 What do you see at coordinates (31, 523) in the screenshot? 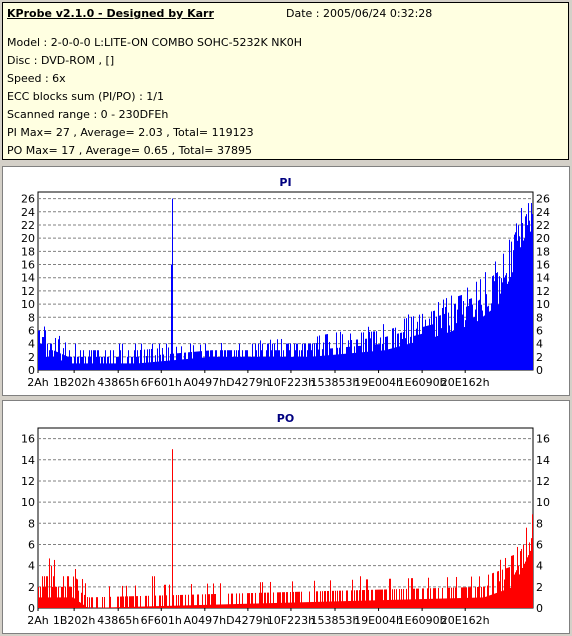
I see `y-tick-label-left: 8` at bounding box center [31, 523].